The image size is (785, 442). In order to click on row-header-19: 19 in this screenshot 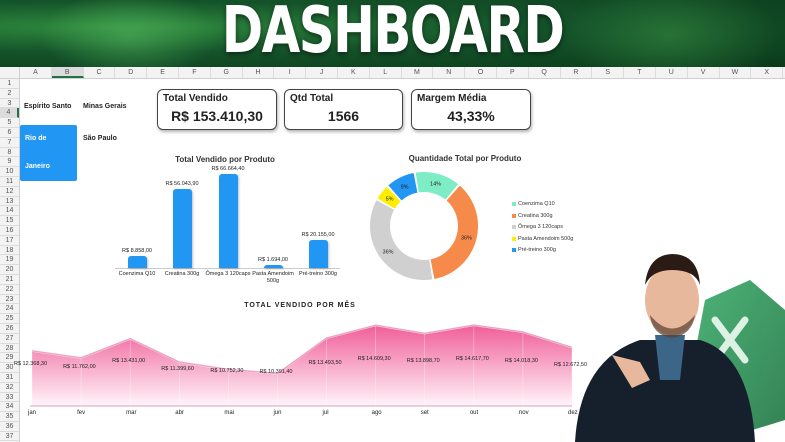, I will do `click(9, 260)`.